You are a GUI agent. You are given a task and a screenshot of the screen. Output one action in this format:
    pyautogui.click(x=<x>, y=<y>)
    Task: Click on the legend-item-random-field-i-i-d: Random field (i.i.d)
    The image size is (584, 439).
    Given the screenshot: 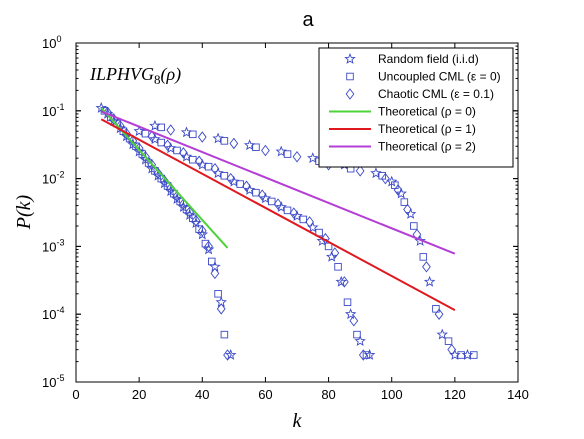 What is the action you would take?
    pyautogui.click(x=411, y=59)
    